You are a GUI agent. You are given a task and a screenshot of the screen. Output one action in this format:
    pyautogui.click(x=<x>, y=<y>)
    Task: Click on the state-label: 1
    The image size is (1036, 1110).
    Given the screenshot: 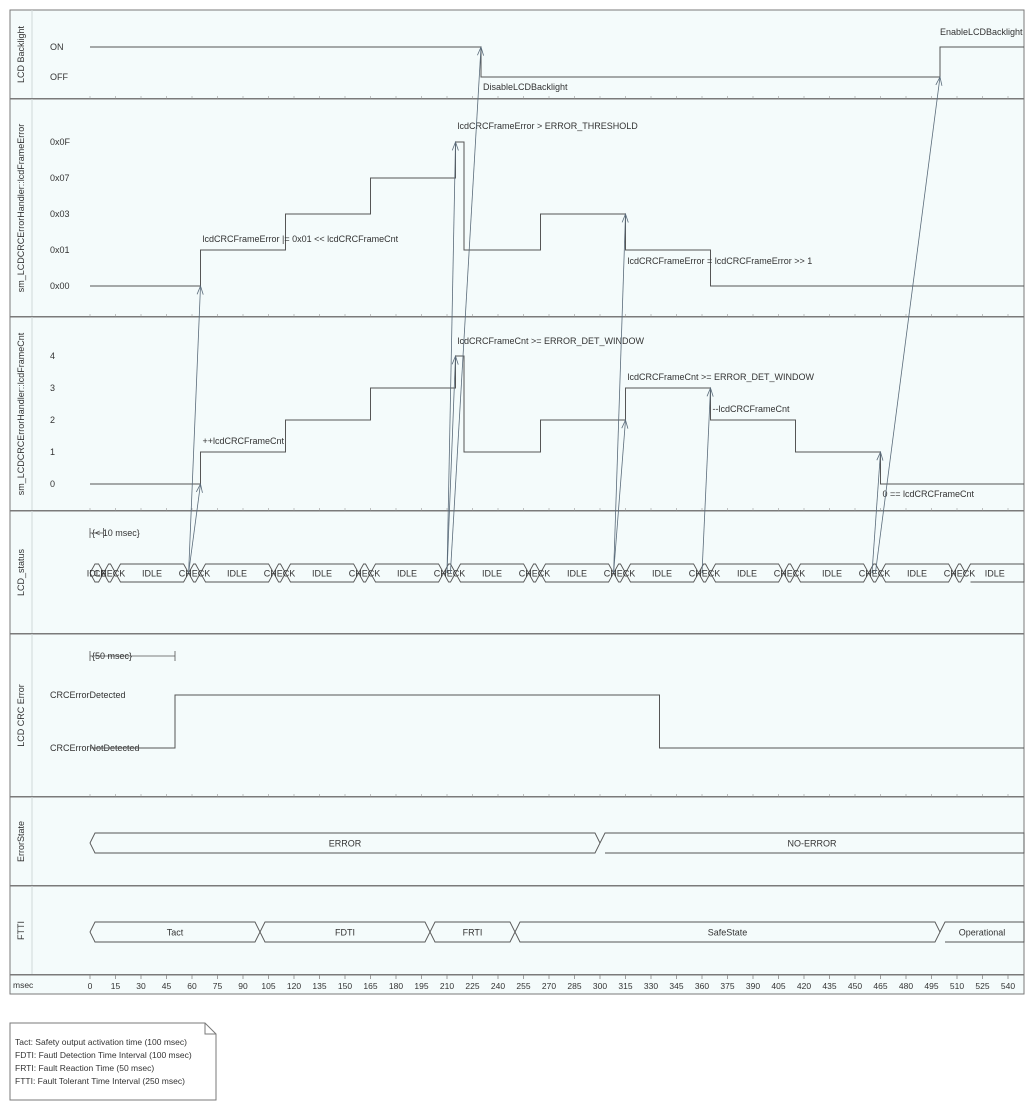 What is the action you would take?
    pyautogui.click(x=52, y=452)
    